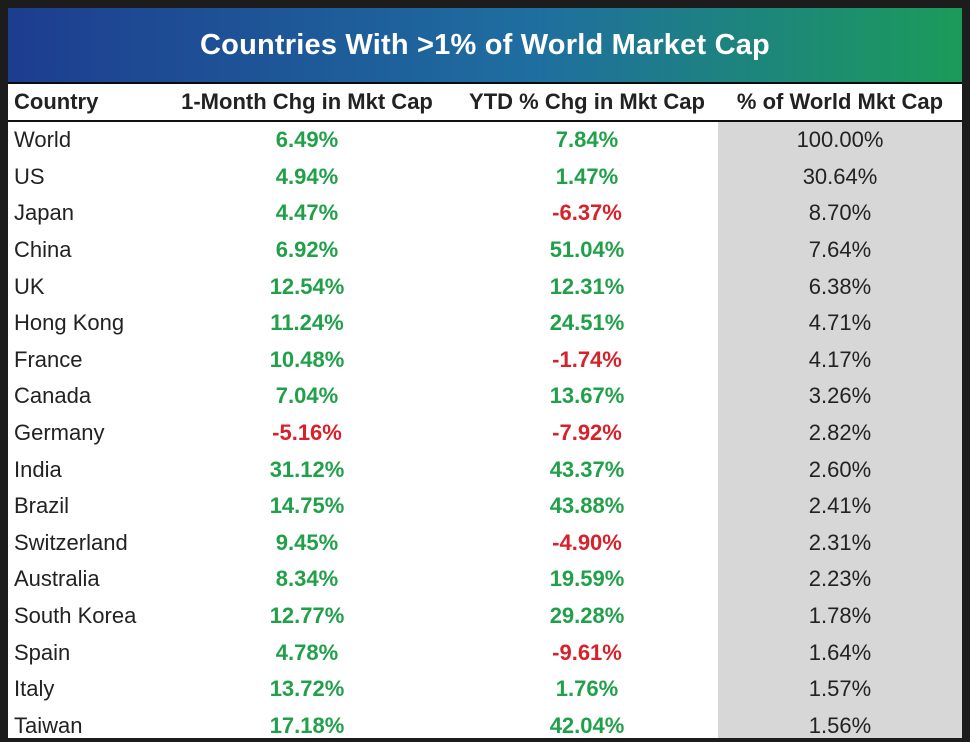 The width and height of the screenshot is (970, 742). Describe the element at coordinates (840, 469) in the screenshot. I see `world-share-cell: 2.60%` at that location.